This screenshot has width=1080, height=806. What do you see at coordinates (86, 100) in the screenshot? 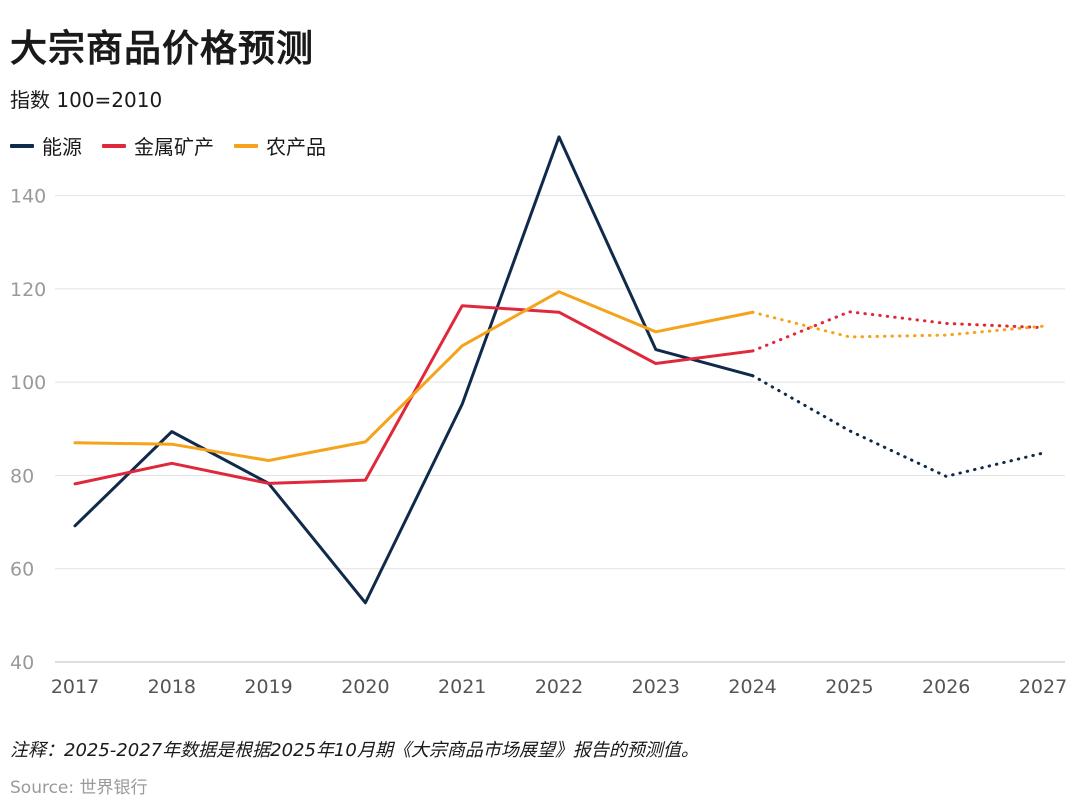
I see `chart-subtitle: 指数 100=2010` at bounding box center [86, 100].